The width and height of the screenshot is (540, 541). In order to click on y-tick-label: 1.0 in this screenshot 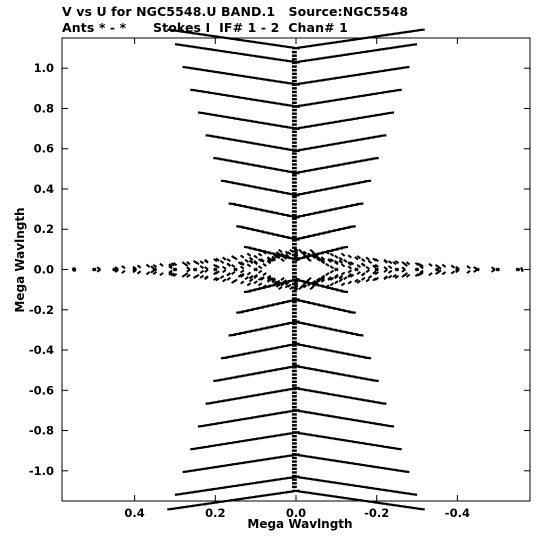, I will do `click(44, 68)`.